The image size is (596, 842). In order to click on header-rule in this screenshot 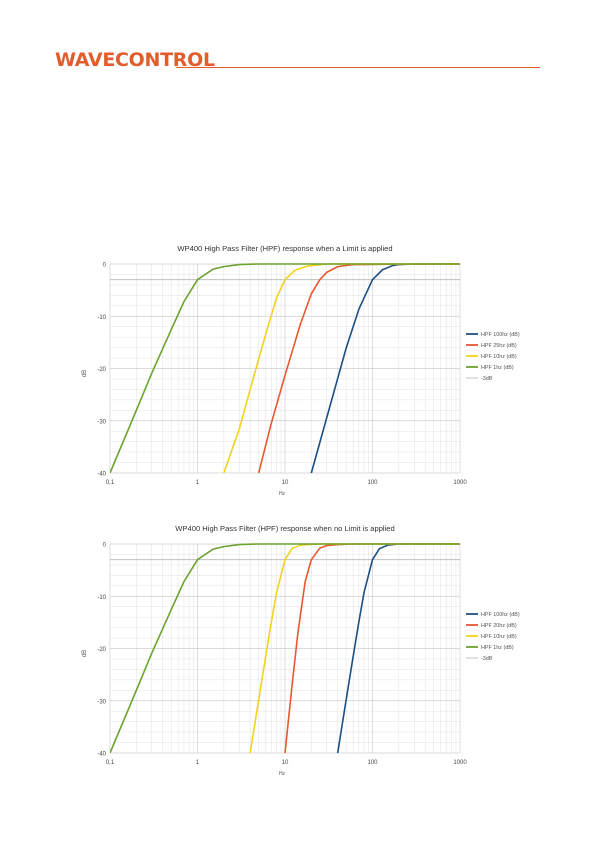, I will do `click(358, 67)`.